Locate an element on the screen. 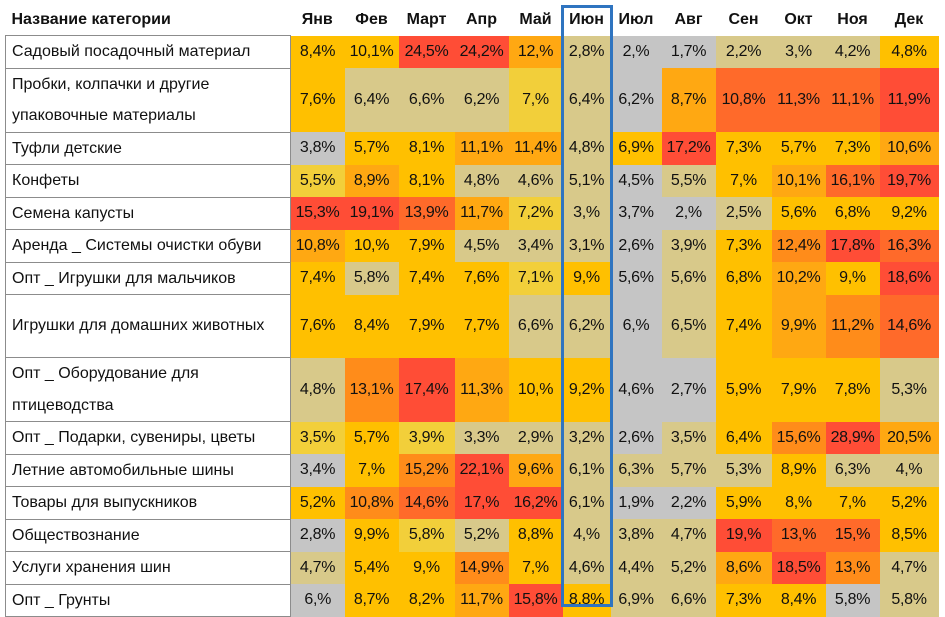 The image size is (945, 617). heat-cell: 12,4% is located at coordinates (798, 245).